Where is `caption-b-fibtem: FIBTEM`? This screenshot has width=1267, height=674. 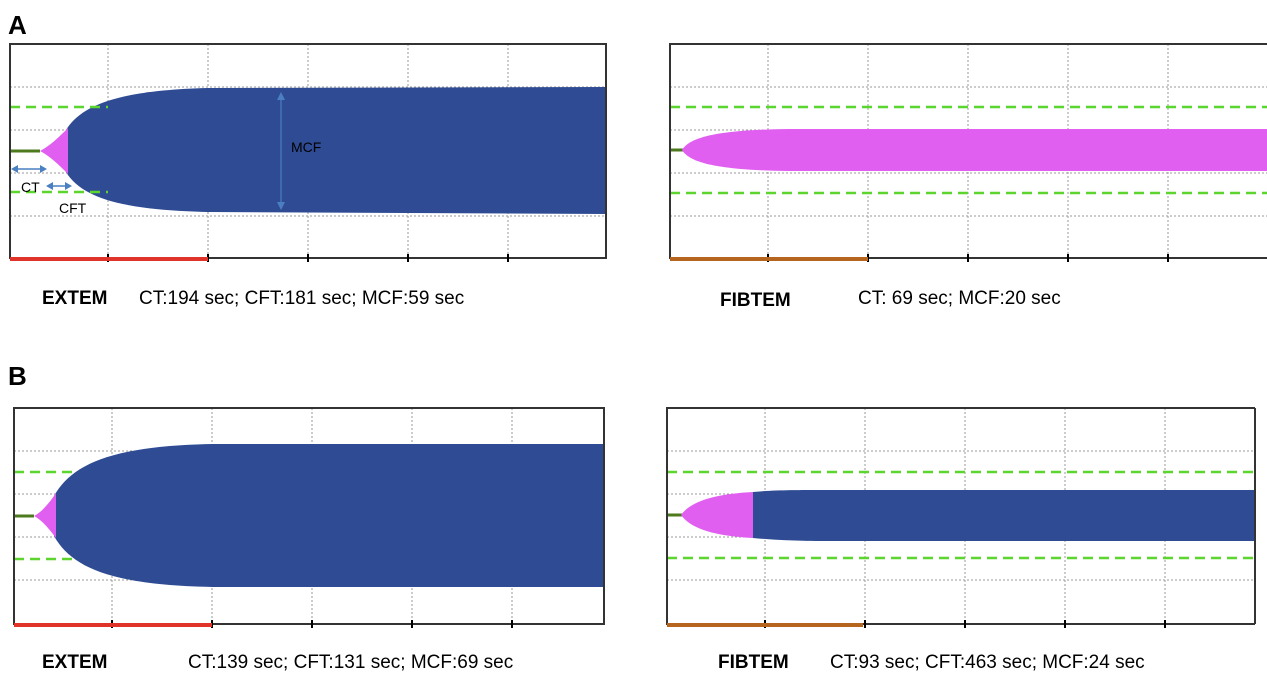
caption-b-fibtem: FIBTEM is located at coordinates (753, 663).